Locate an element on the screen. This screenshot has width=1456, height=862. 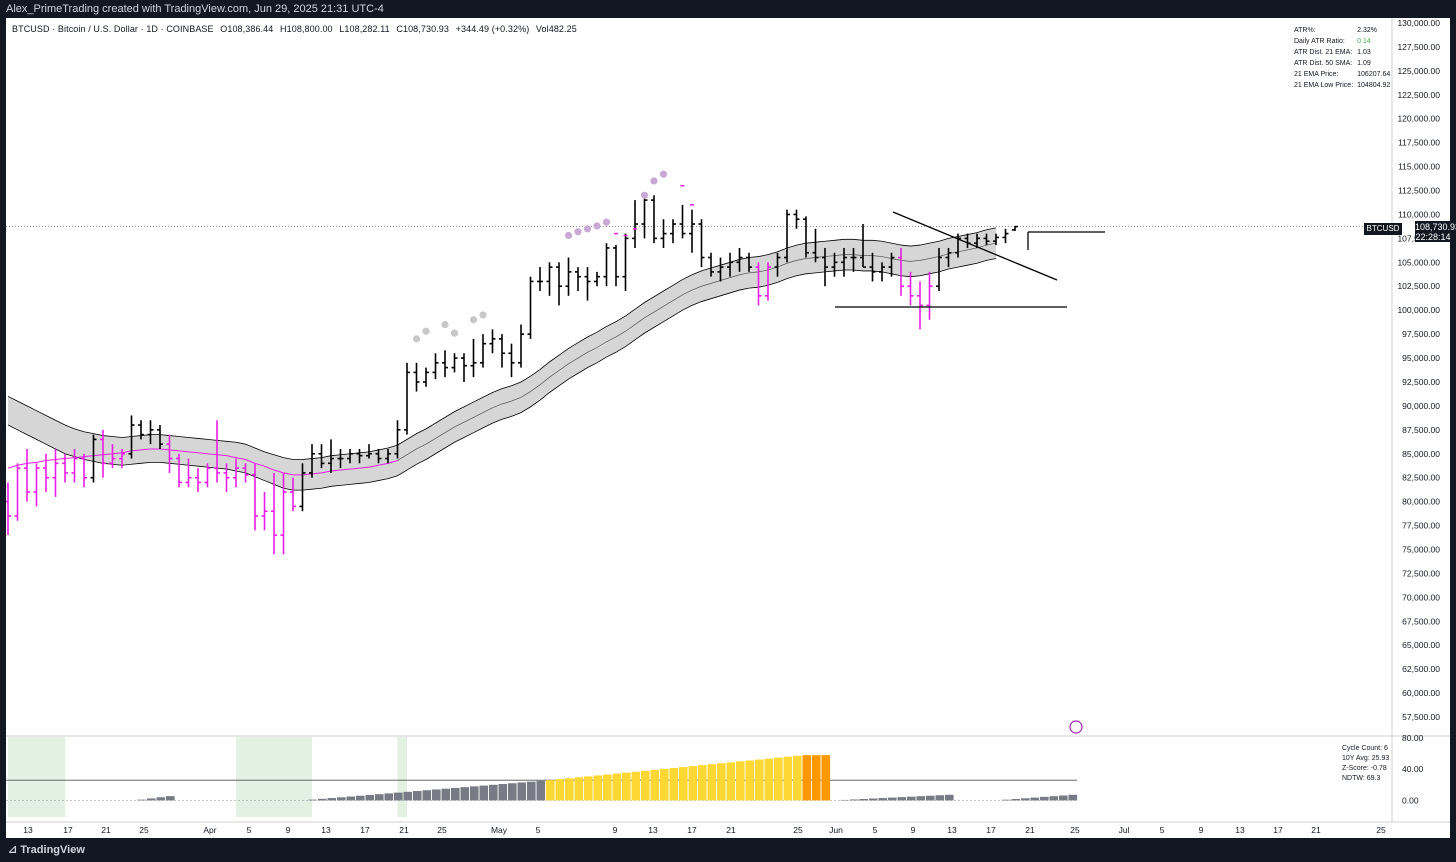
y-tick-label: 67,500.00 is located at coordinates (1421, 621).